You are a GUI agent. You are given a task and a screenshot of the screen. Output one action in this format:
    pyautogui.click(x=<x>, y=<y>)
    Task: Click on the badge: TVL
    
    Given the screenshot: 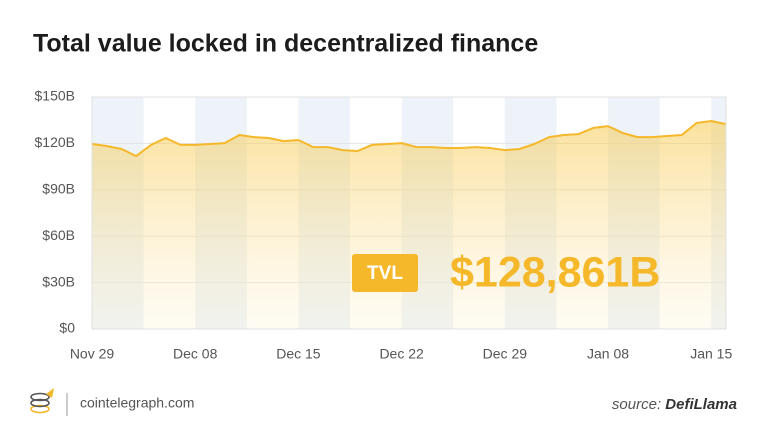 What is the action you would take?
    pyautogui.click(x=385, y=273)
    